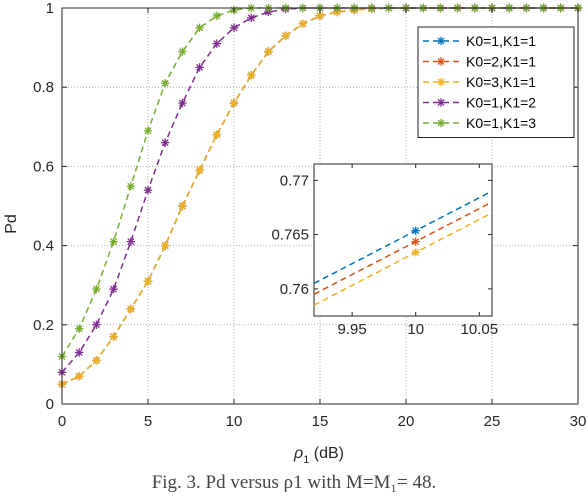 Image resolution: width=588 pixels, height=496 pixels. I want to click on x-tick-label: 15, so click(320, 421).